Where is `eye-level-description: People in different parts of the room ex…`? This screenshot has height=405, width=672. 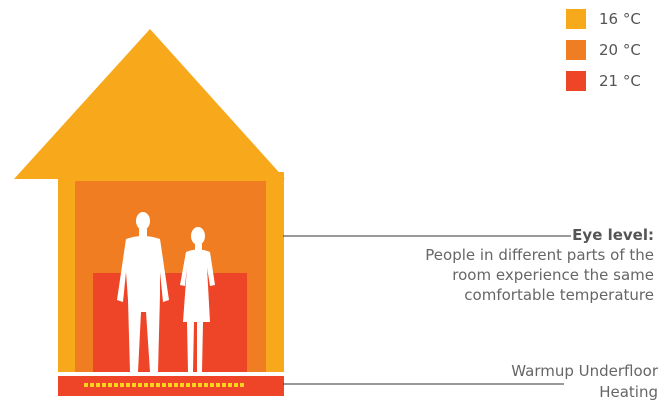 eye-level-description: People in different parts of the room ex… is located at coordinates (539, 275).